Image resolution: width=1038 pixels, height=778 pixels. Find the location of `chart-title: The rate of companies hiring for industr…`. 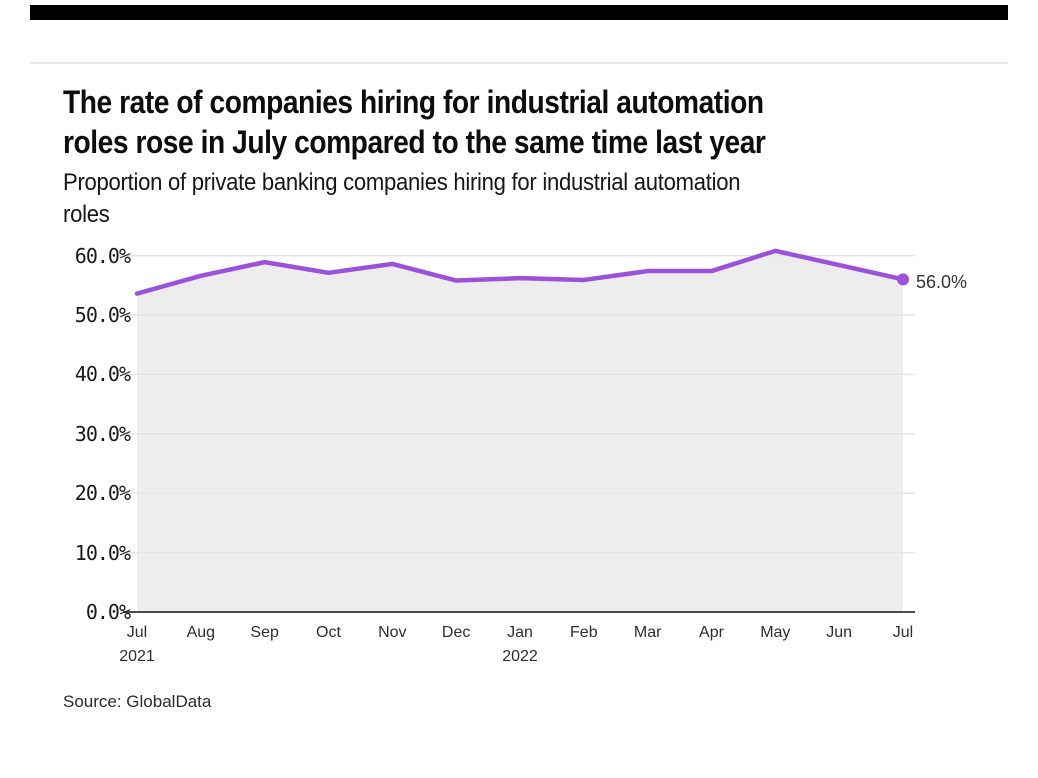

chart-title: The rate of companies hiring for industr… is located at coordinates (485, 122).